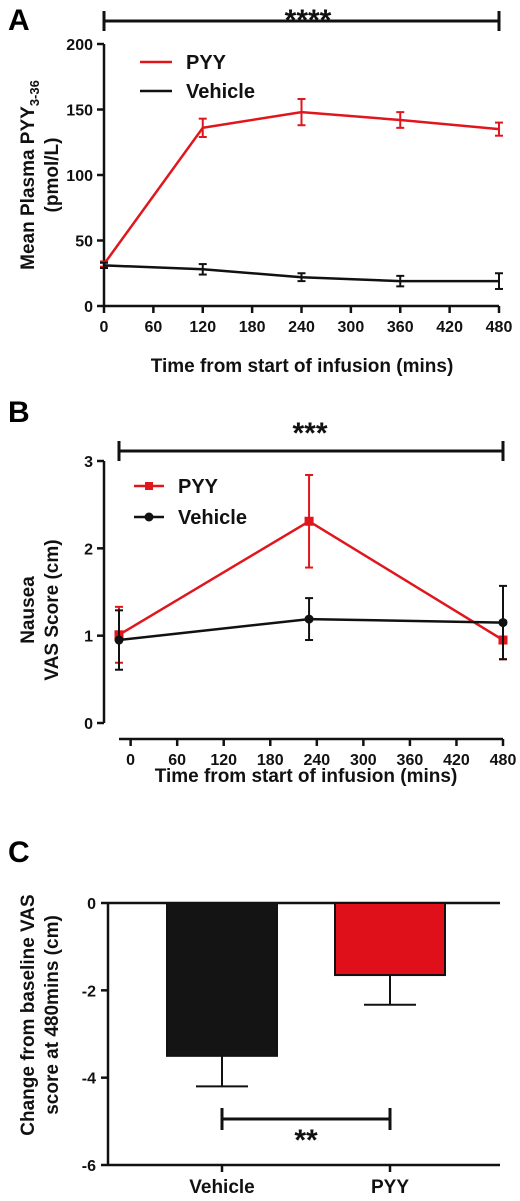  I want to click on panel-c-significance-label: **, so click(306, 1140).